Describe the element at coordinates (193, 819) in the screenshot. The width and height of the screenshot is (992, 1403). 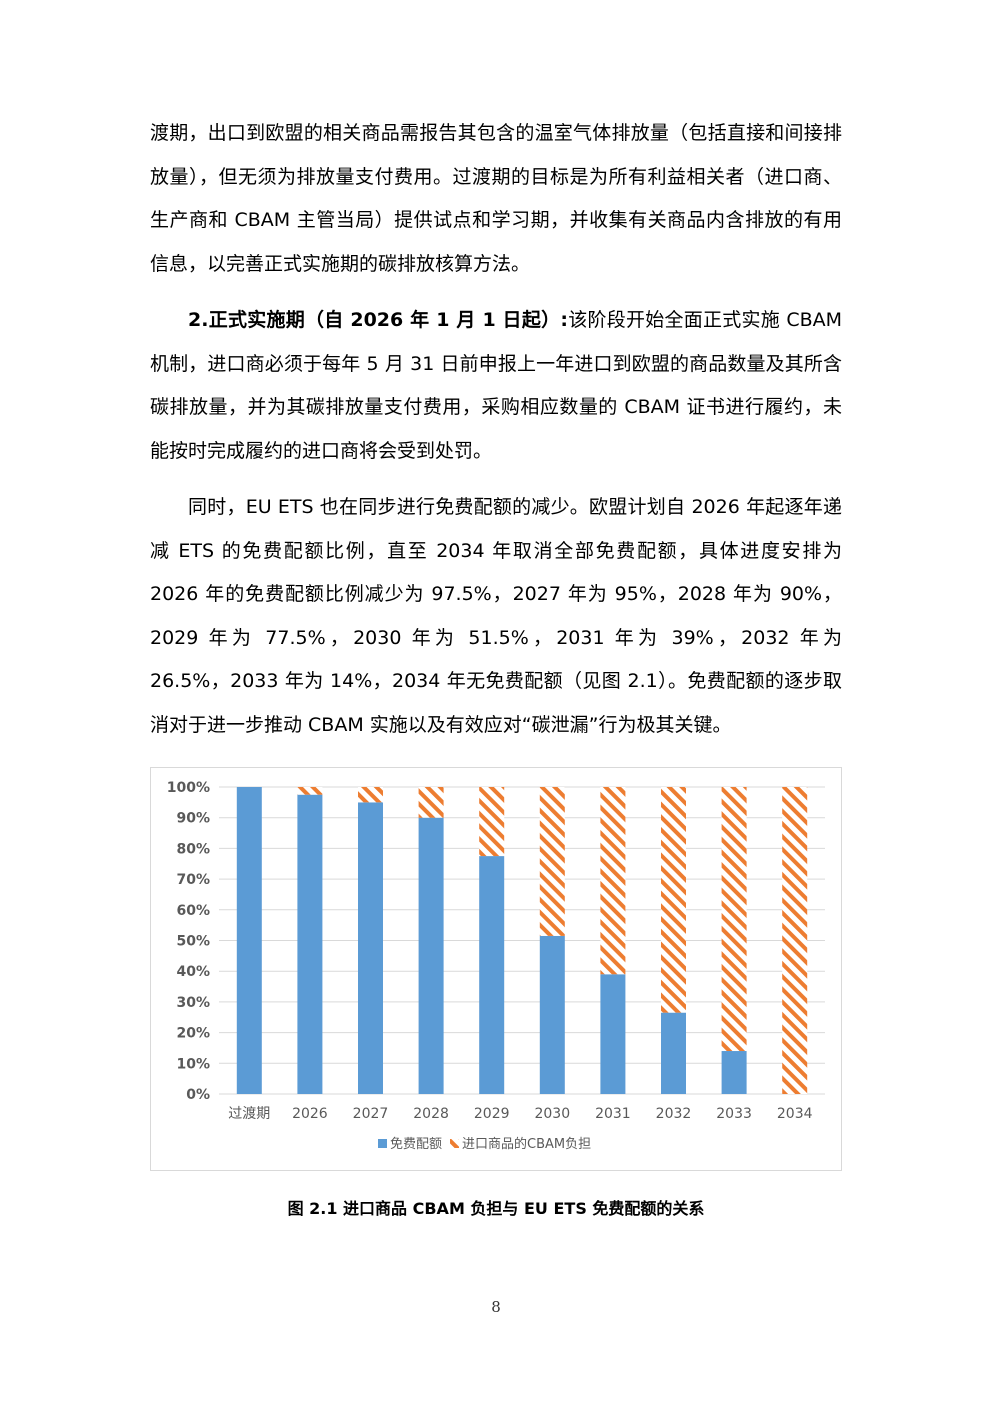
I see `y-tick-label: 90%` at that location.